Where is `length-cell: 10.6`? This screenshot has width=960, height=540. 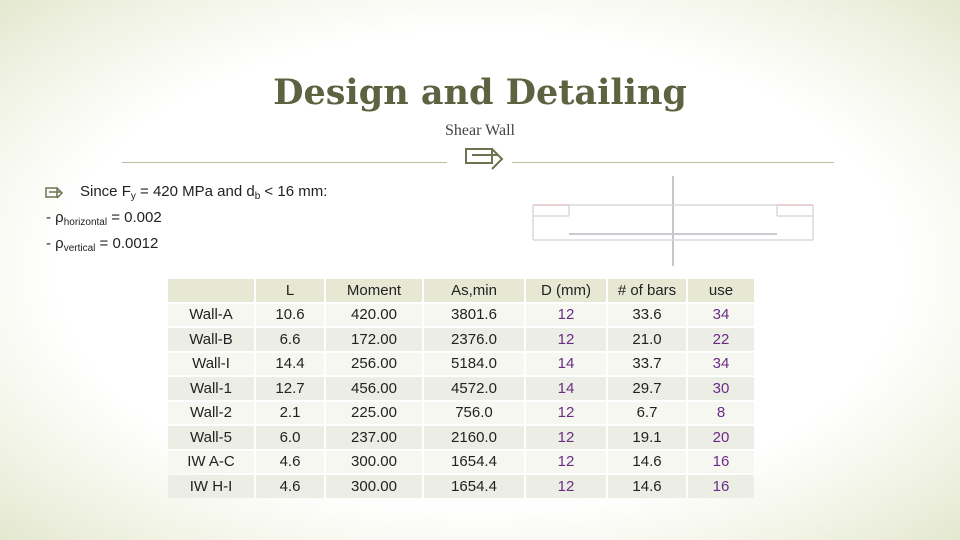 length-cell: 10.6 is located at coordinates (290, 314).